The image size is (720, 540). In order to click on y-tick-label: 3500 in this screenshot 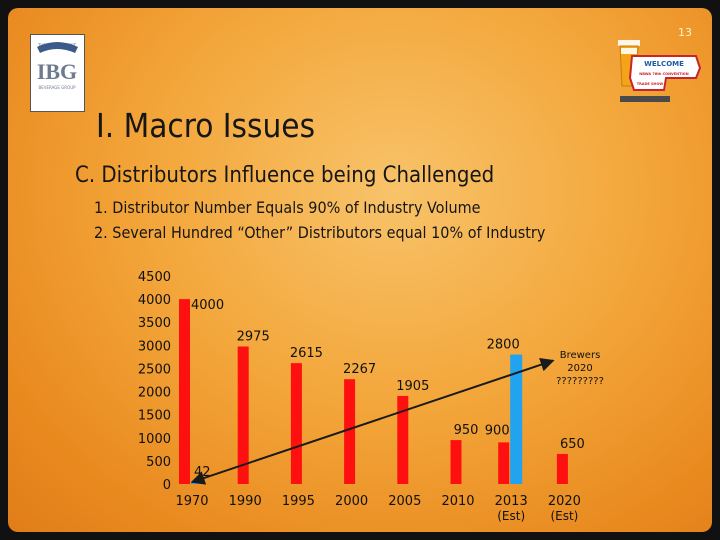, I will do `click(154, 323)`.